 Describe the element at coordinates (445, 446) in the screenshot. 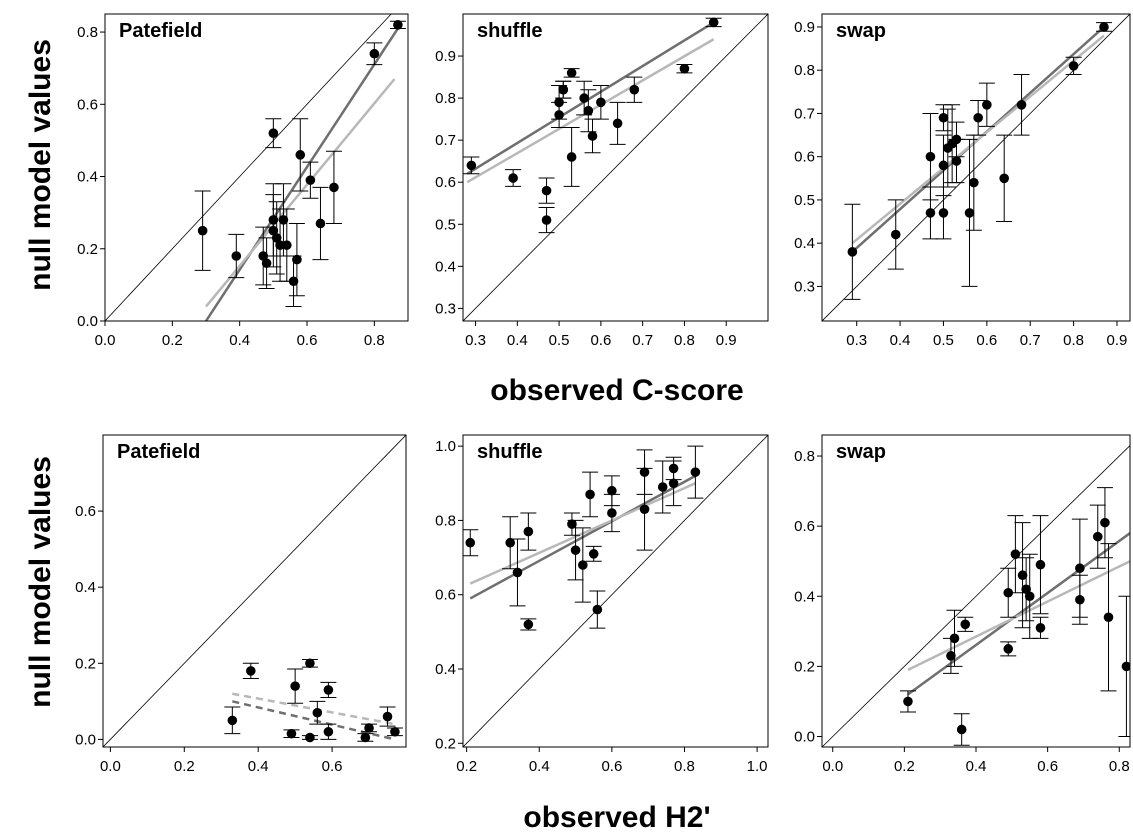

I see `y-tick-label: 1.0` at that location.